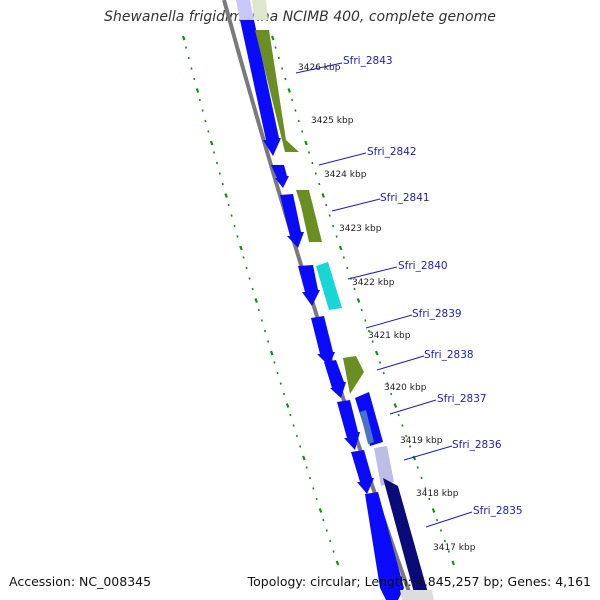  Describe the element at coordinates (462, 399) in the screenshot. I see `gene-label-sfri-2837: Sfri_2837` at that location.